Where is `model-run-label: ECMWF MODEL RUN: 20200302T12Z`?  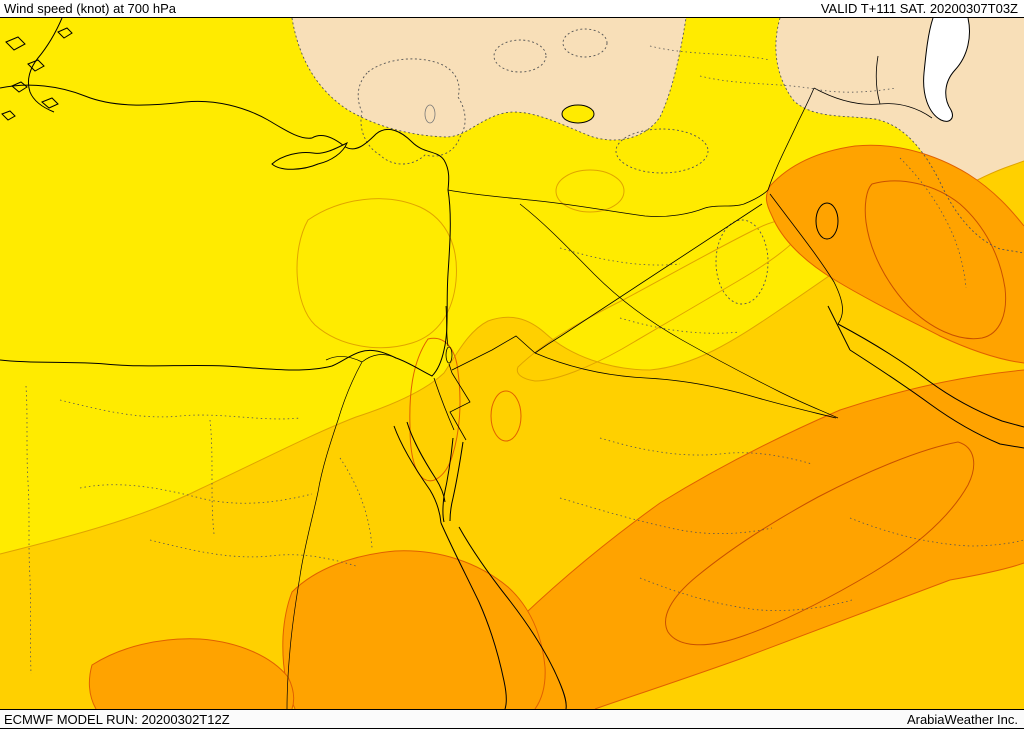
model-run-label: ECMWF MODEL RUN: 20200302T12Z is located at coordinates (117, 719).